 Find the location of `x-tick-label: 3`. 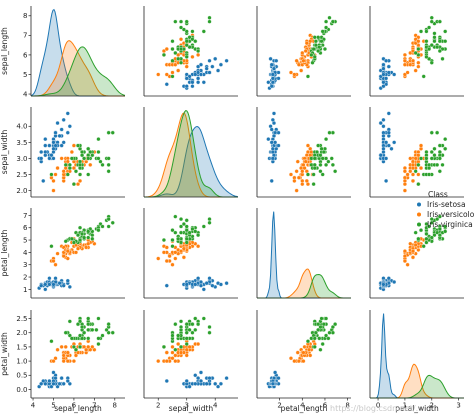

x-tick-label: 3 is located at coordinates (186, 406).